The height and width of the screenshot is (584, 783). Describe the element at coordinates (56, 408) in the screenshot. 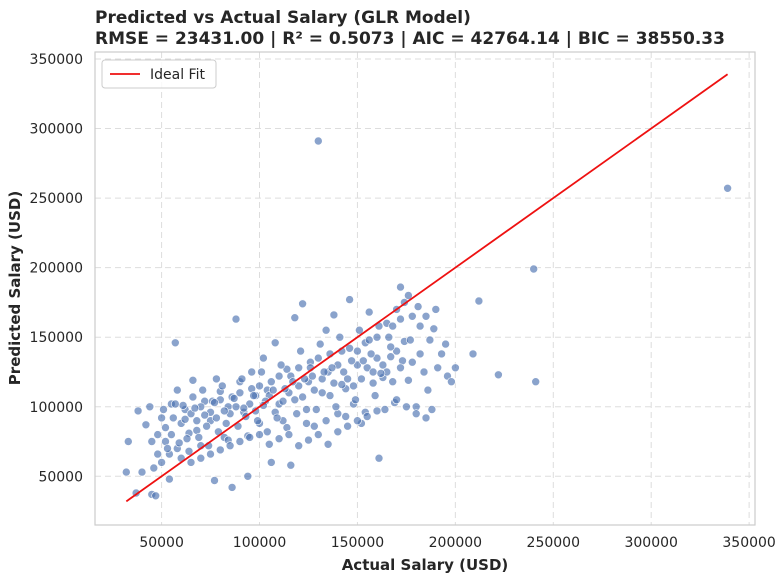

I see `y-tick-label: 100000` at that location.